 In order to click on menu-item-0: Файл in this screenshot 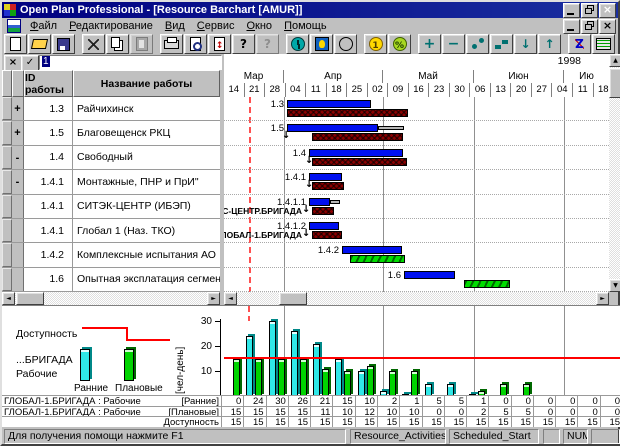, I will do `click(44, 26)`.